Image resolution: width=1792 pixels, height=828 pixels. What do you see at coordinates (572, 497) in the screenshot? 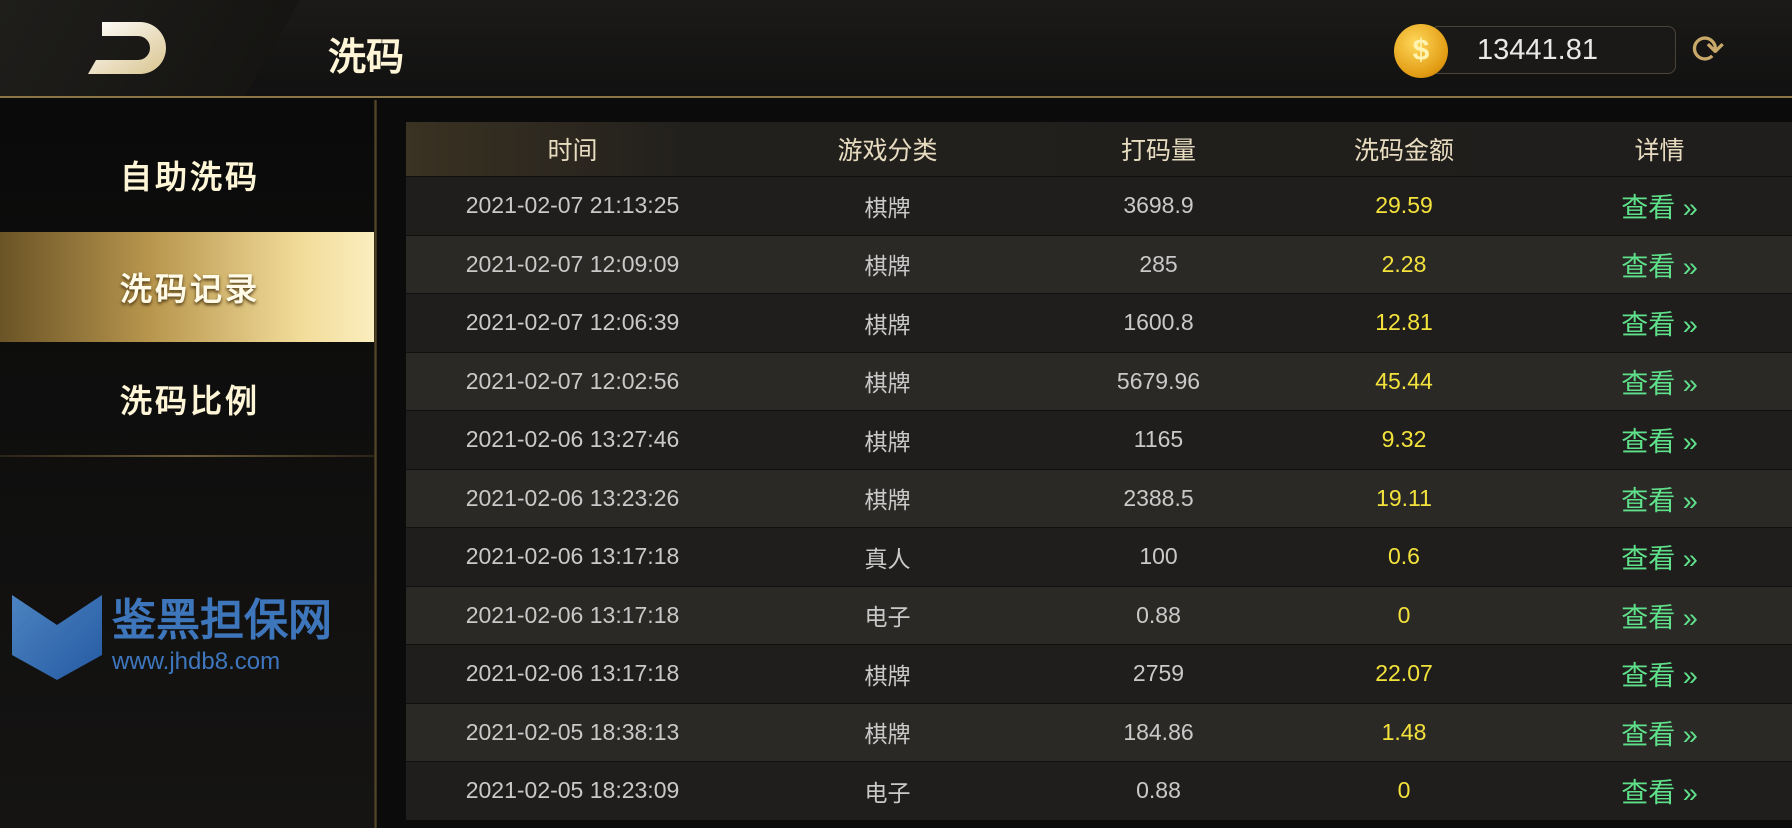
I see `cell-time: 2021-02-06 13:23:26` at bounding box center [572, 497].